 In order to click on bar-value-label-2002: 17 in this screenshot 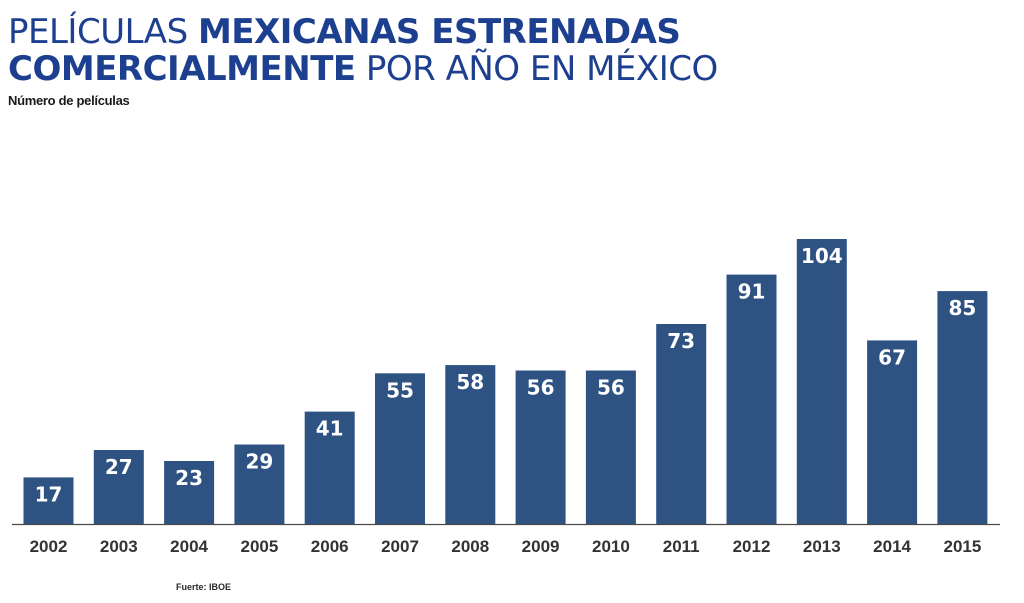, I will do `click(49, 494)`.